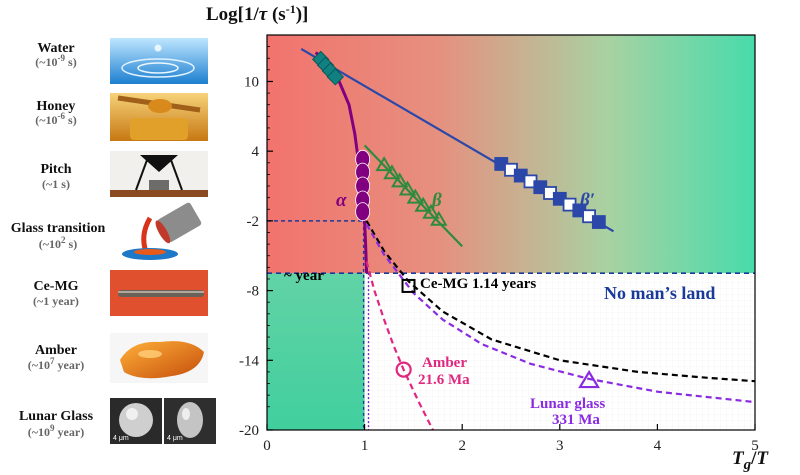 The height and width of the screenshot is (475, 800). Describe the element at coordinates (478, 284) in the screenshot. I see `cemg-label: Ce-MG 1.14 years` at that location.